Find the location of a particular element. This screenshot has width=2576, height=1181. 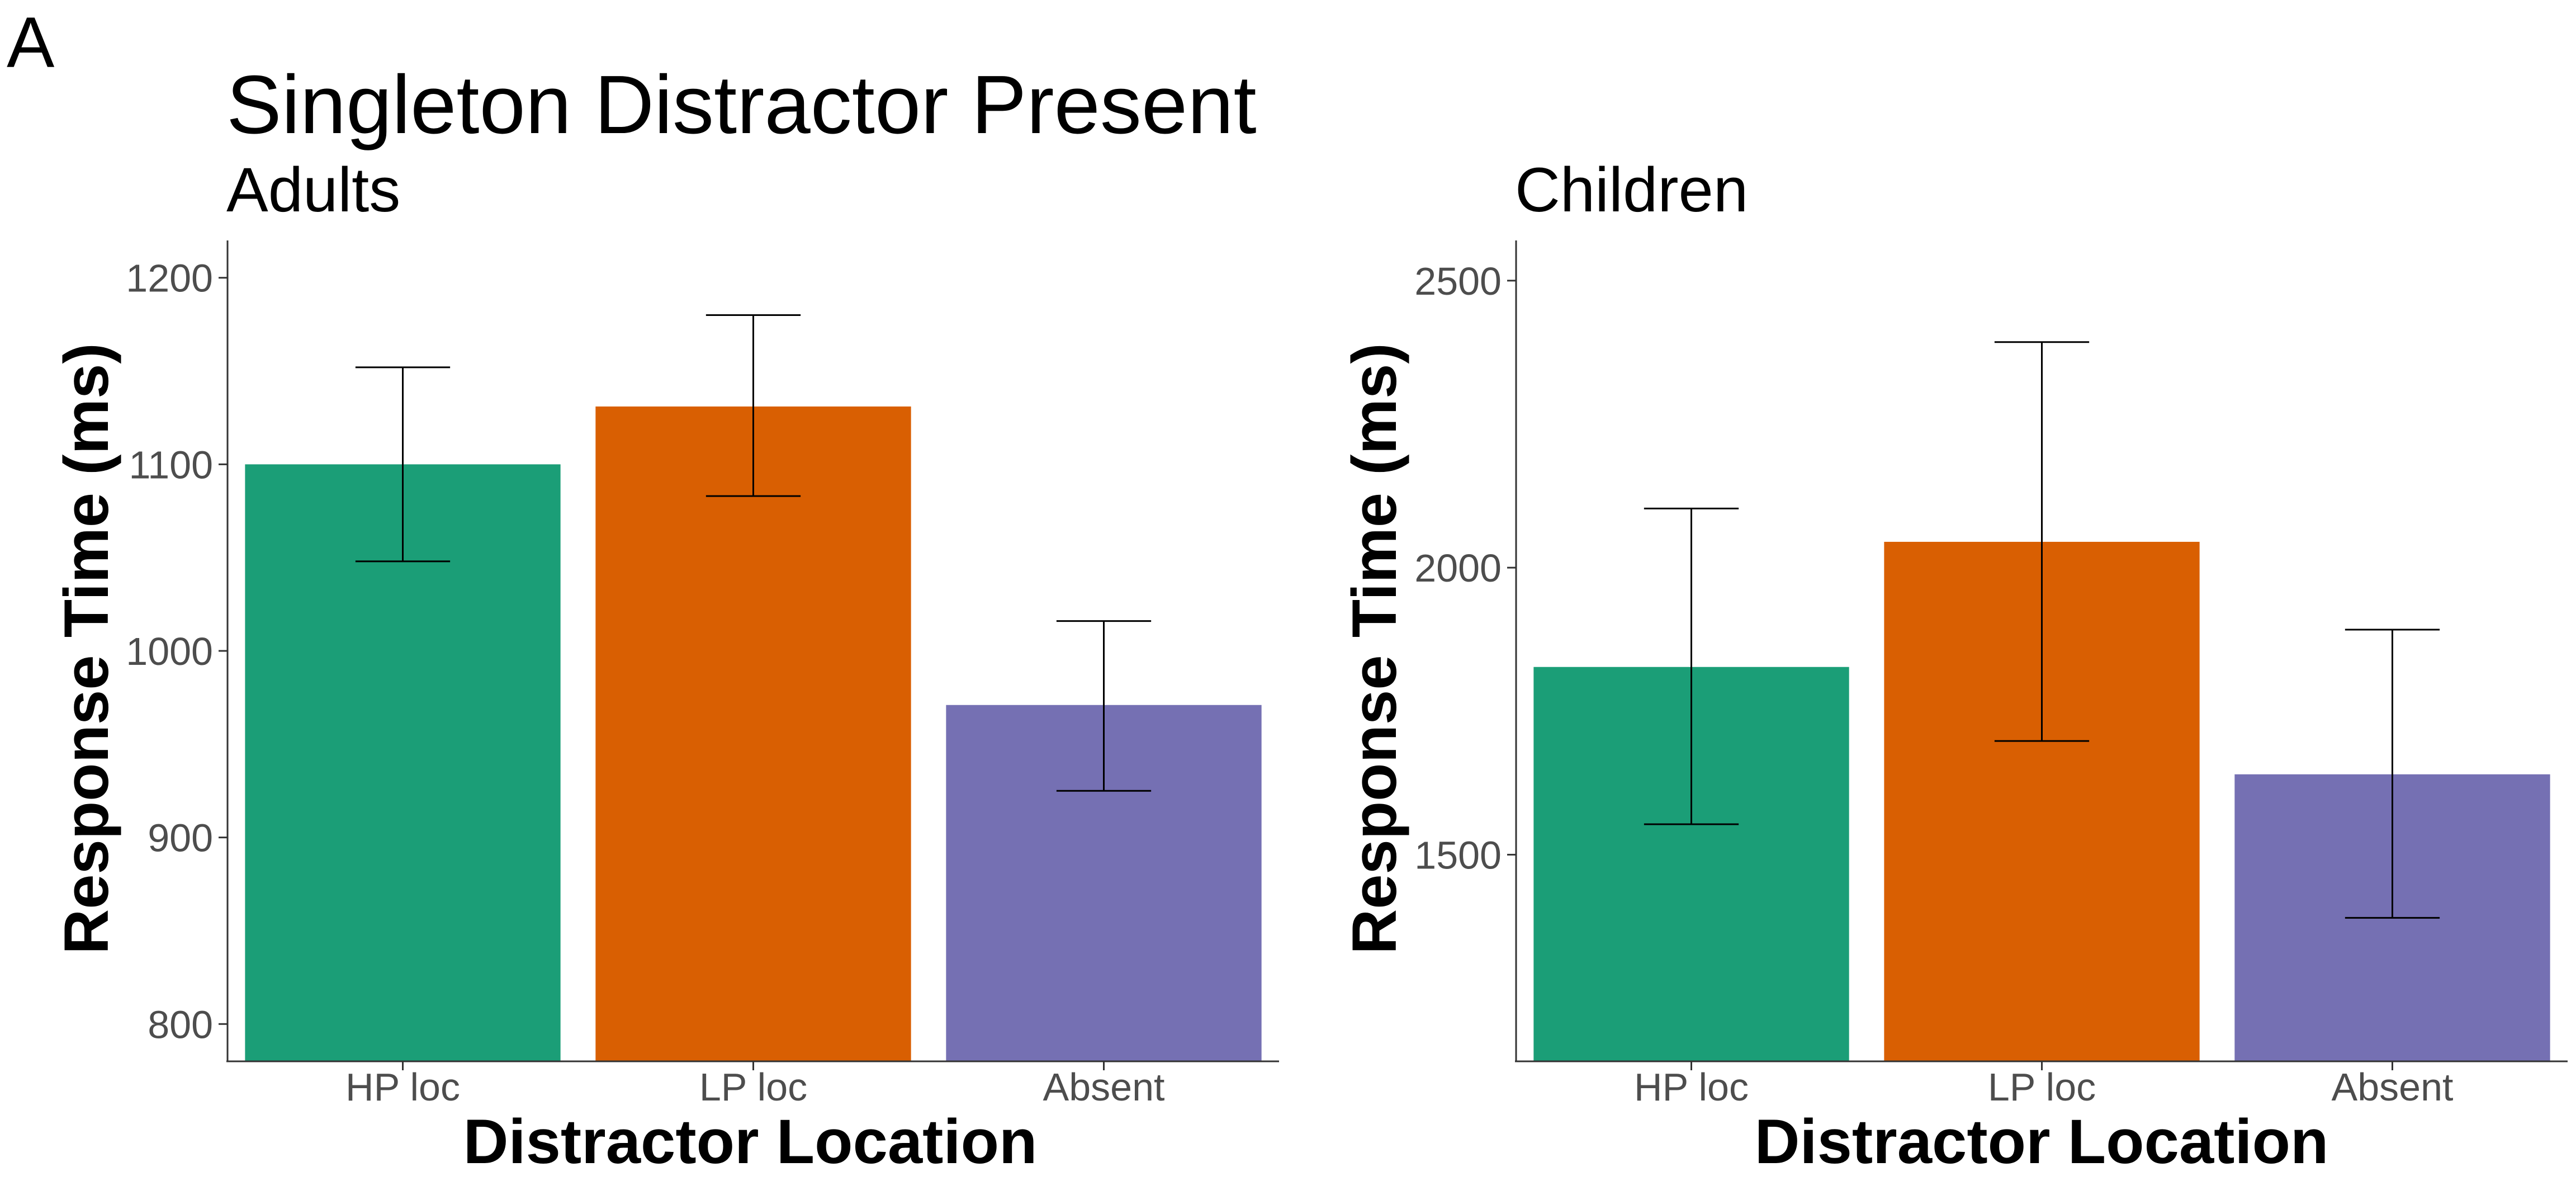

error-bars is located at coordinates (754, 553).